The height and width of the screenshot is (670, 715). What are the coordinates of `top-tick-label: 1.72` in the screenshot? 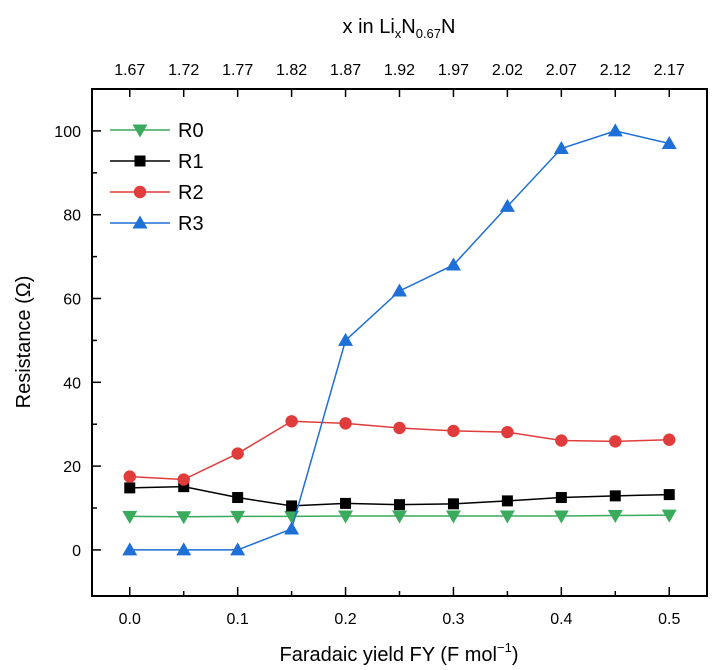 It's located at (183, 70).